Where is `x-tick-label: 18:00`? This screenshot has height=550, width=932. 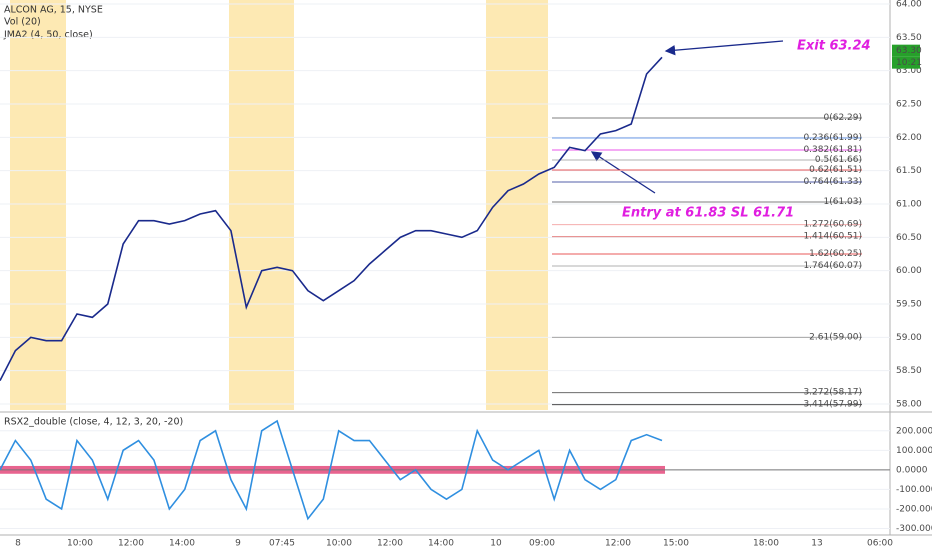
x-tick-label: 18:00 is located at coordinates (766, 544).